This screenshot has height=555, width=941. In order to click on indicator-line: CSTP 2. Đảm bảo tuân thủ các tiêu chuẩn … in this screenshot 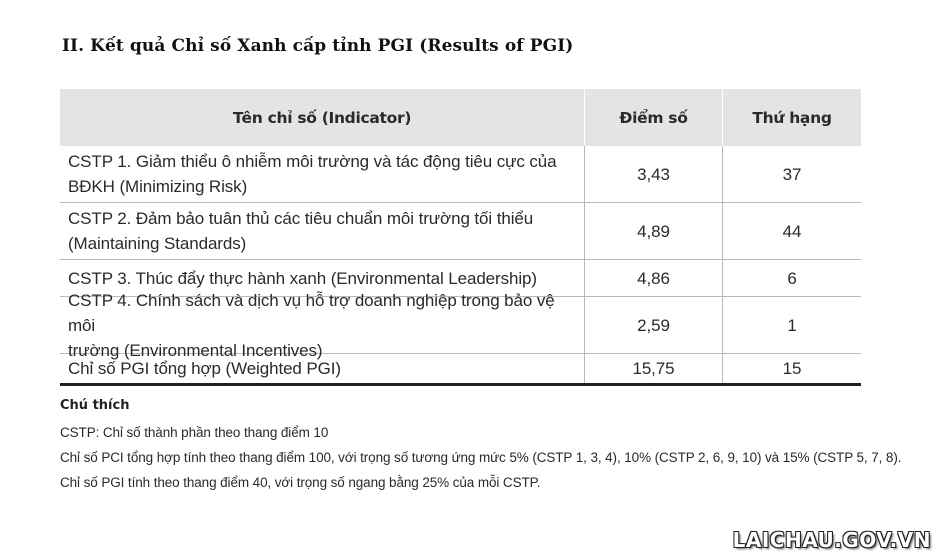, I will do `click(301, 218)`.